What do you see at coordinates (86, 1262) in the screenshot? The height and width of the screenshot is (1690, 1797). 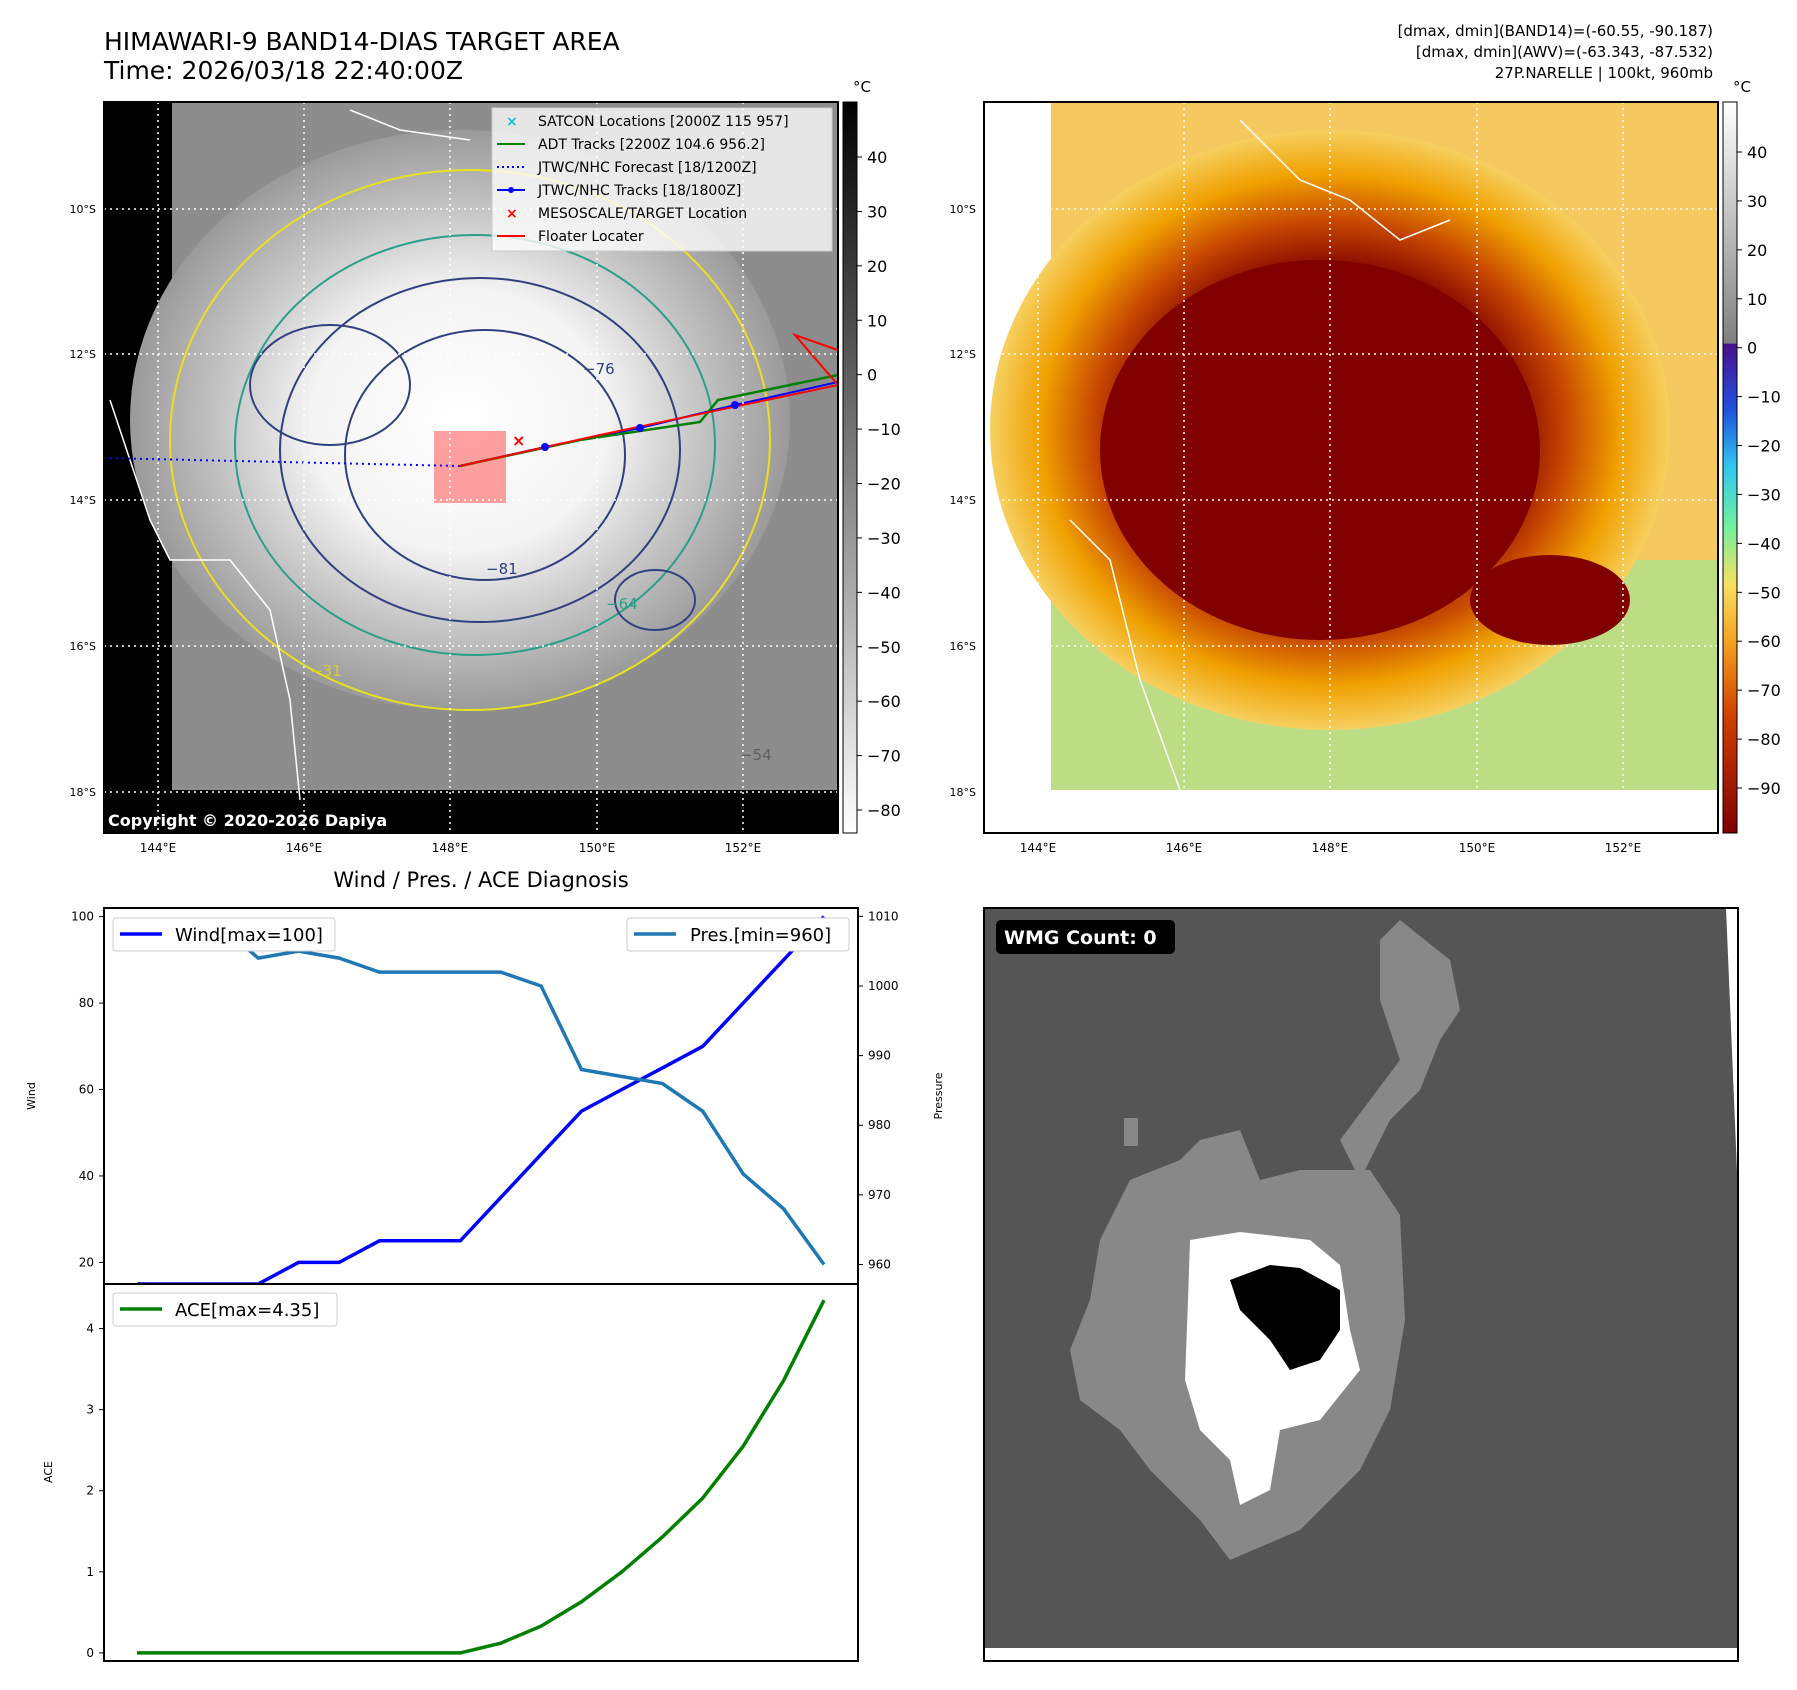 I see `wind-ytick-label: 20` at bounding box center [86, 1262].